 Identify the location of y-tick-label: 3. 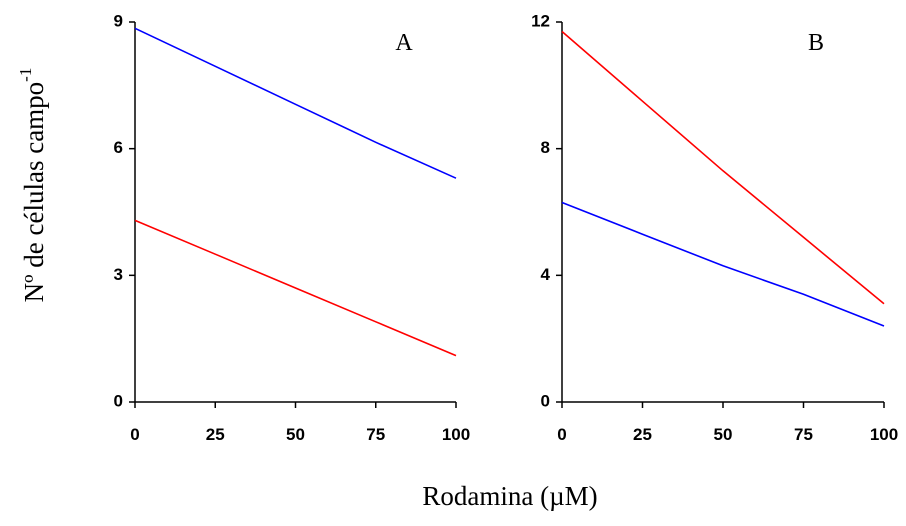
(118, 274).